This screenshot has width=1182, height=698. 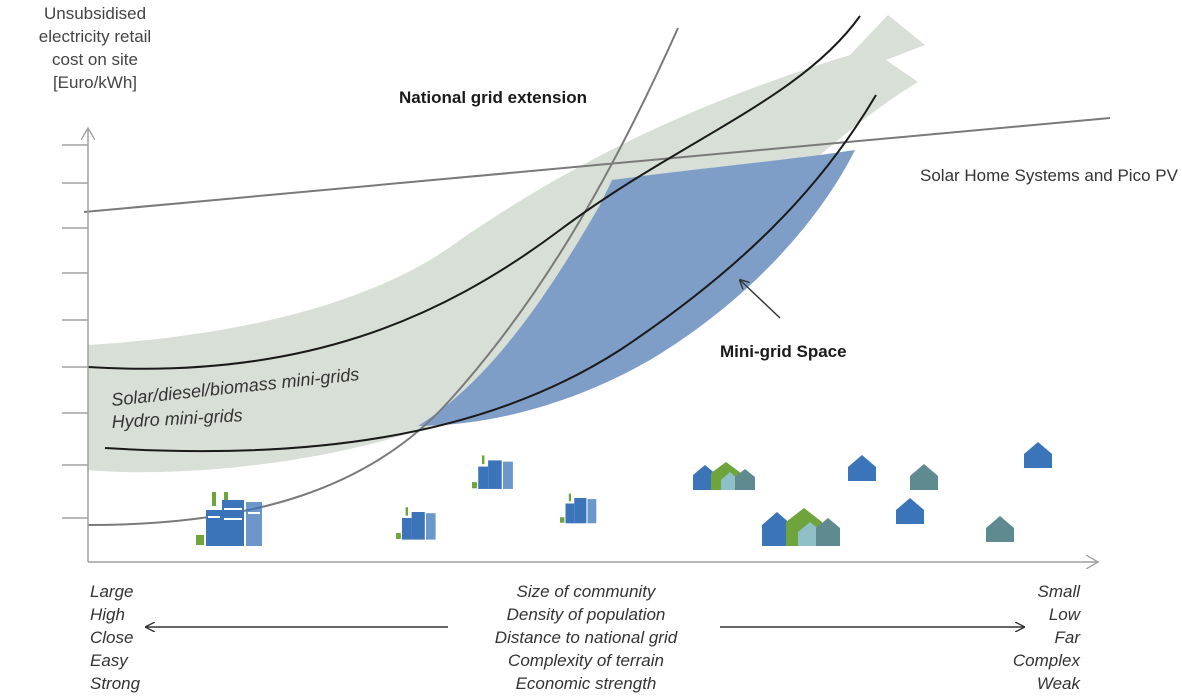 I want to click on solar-home-line, so click(x=597, y=165).